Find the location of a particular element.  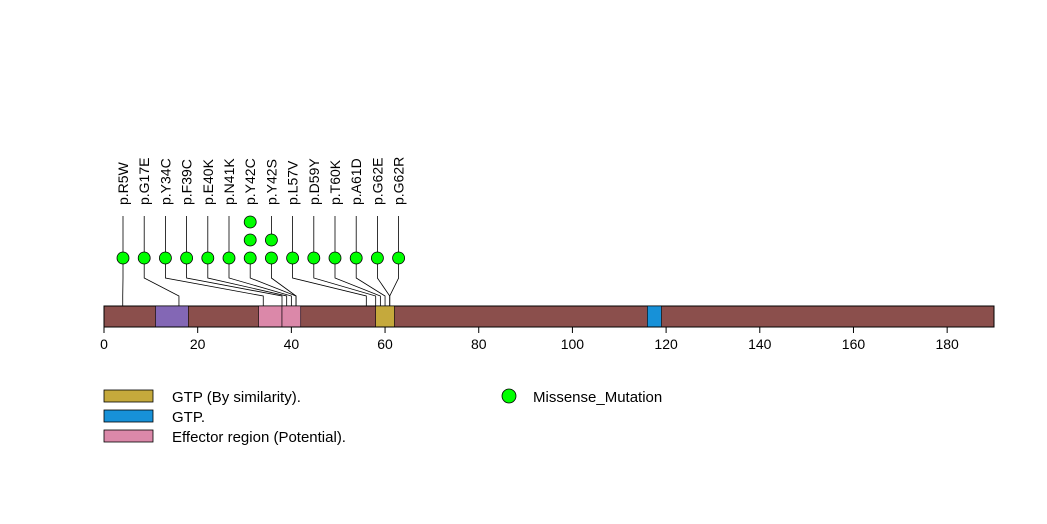

x-tick-label: 80 is located at coordinates (479, 344).